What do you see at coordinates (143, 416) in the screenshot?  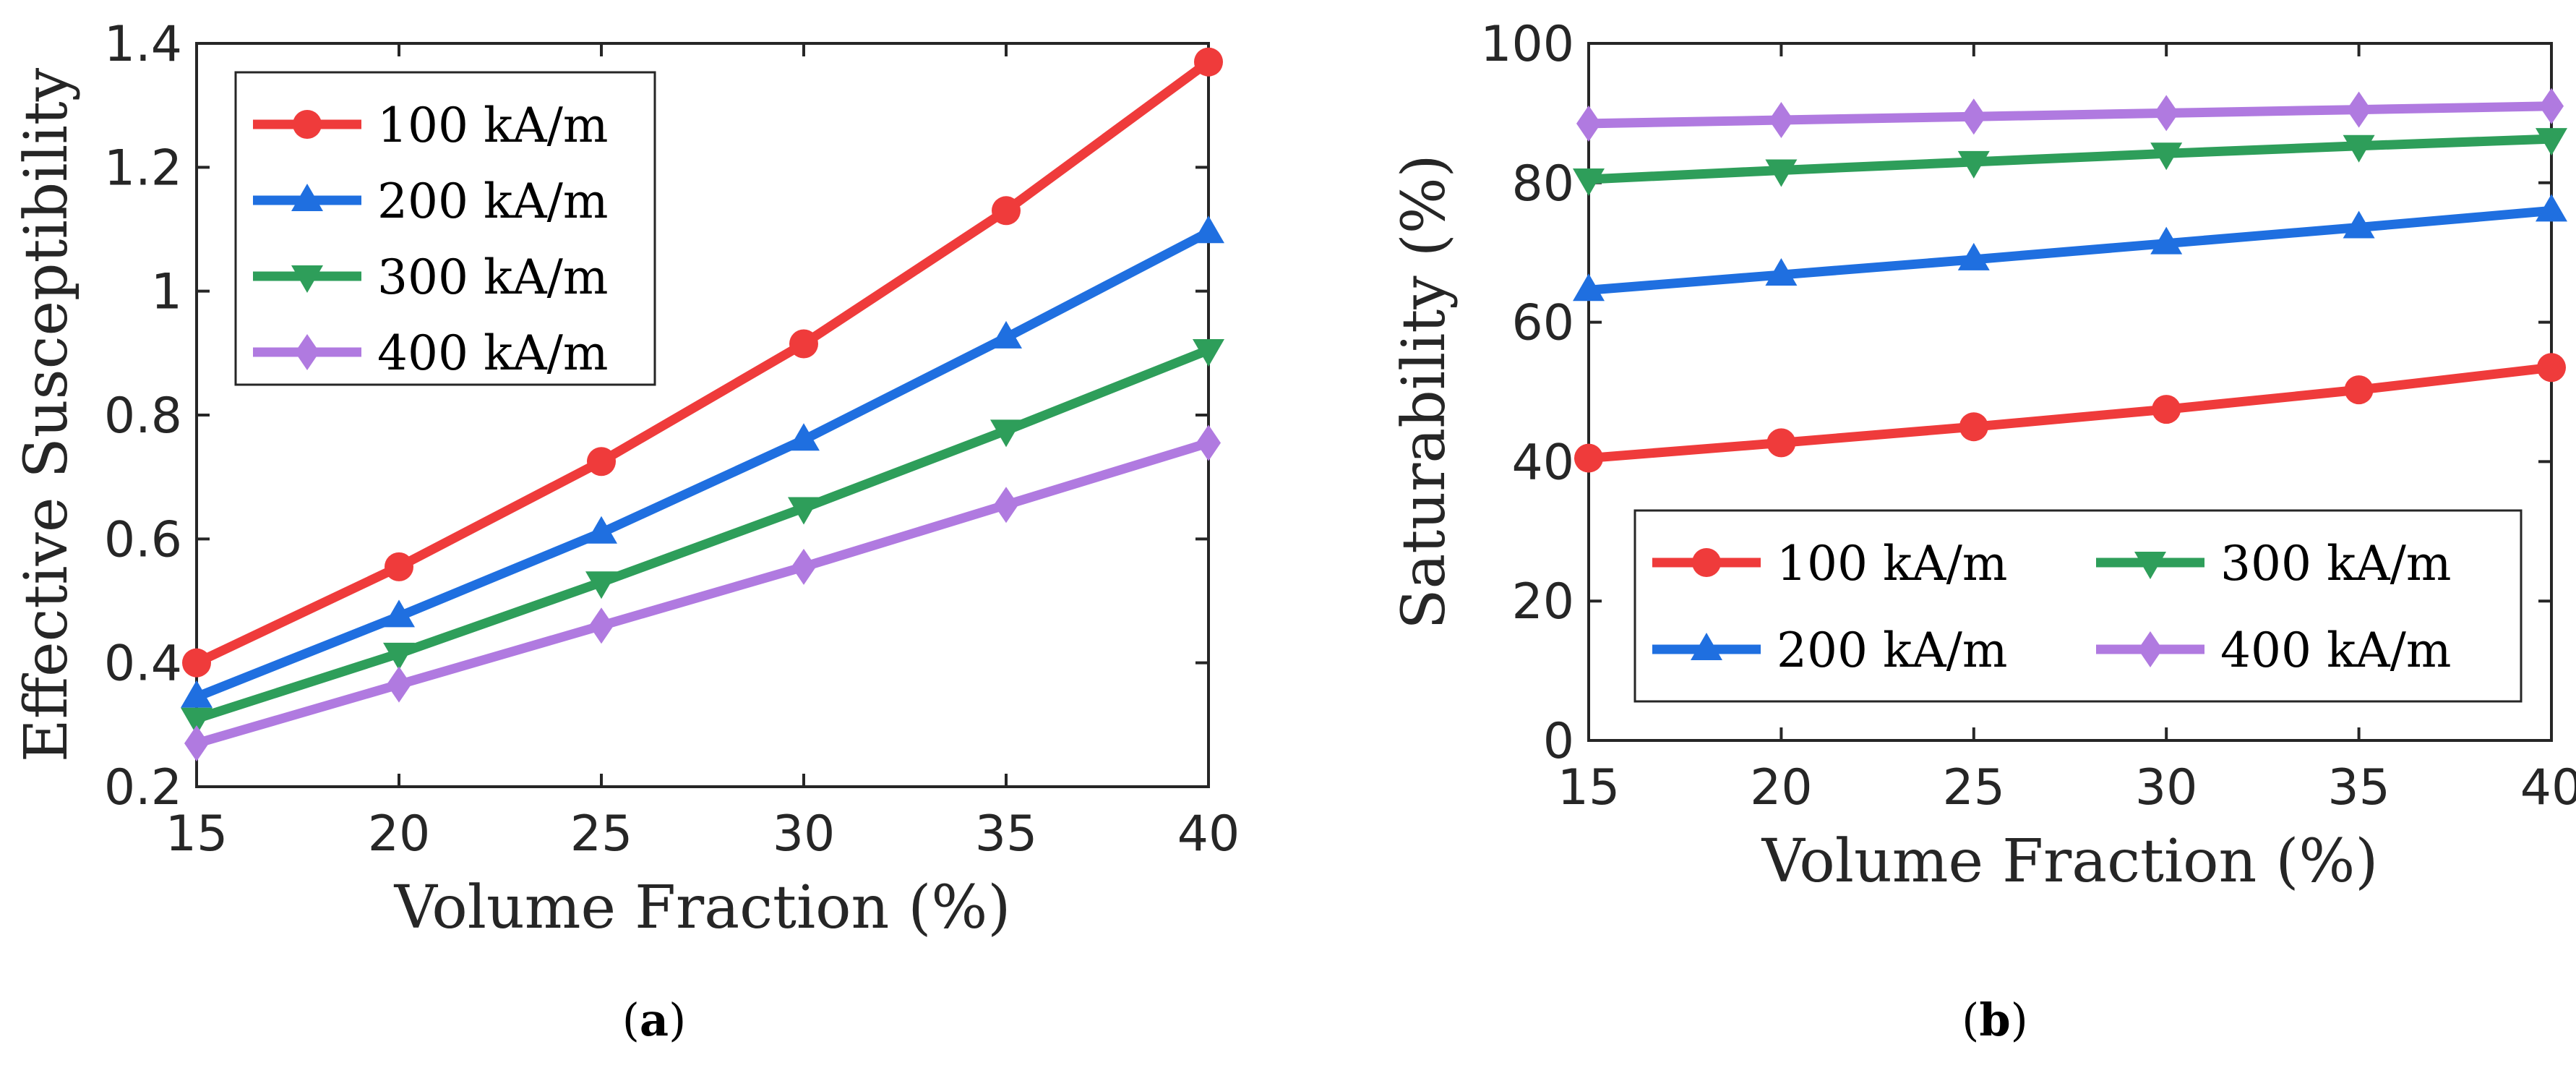 I see `y-tick-label: 0.8` at bounding box center [143, 416].